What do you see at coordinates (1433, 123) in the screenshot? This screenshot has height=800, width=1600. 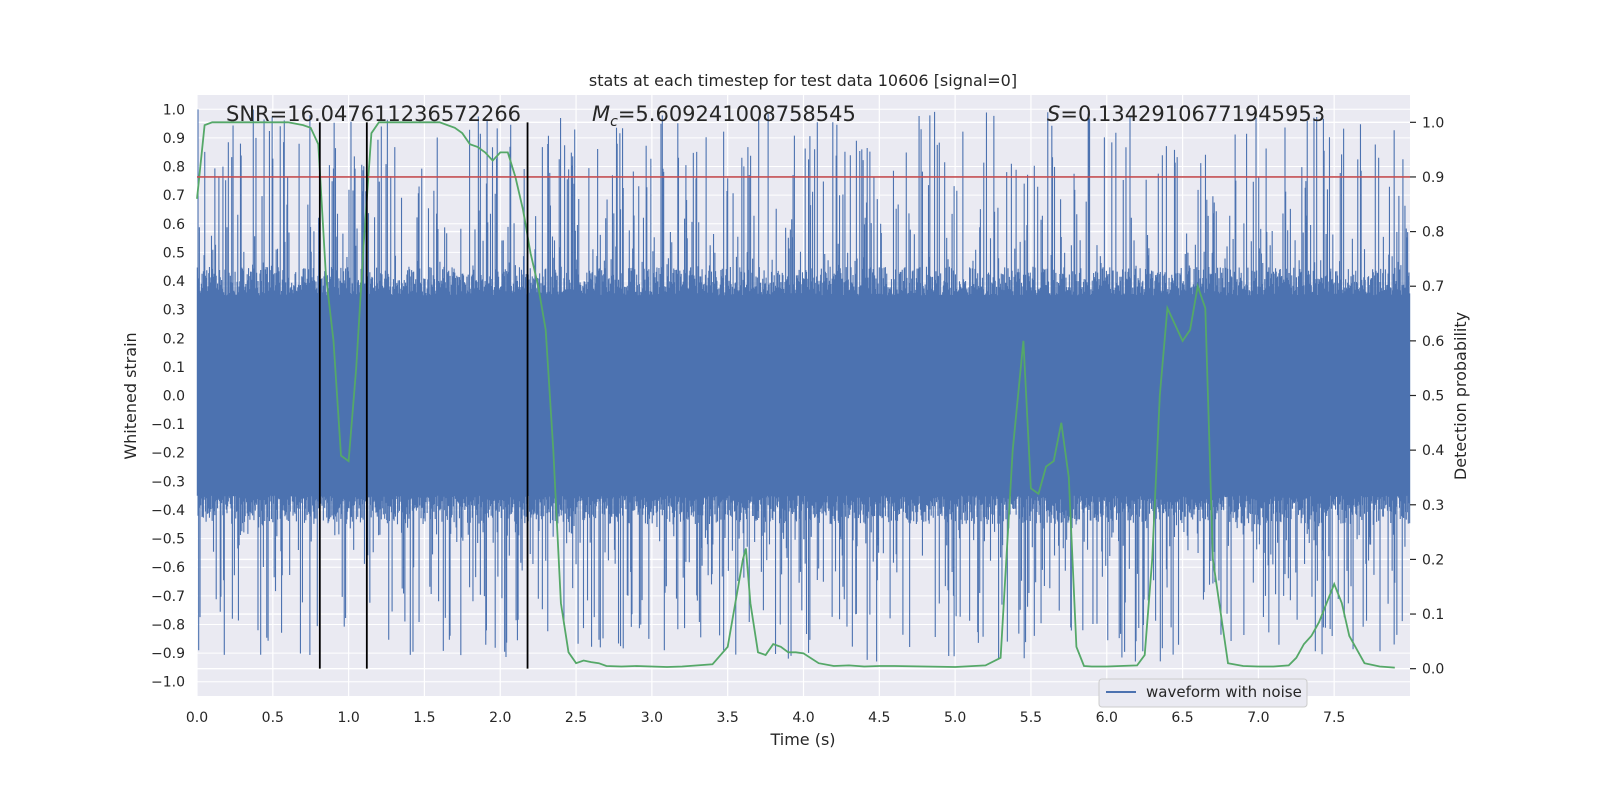 I see `y2-tick-label-0: 1.0` at bounding box center [1433, 123].